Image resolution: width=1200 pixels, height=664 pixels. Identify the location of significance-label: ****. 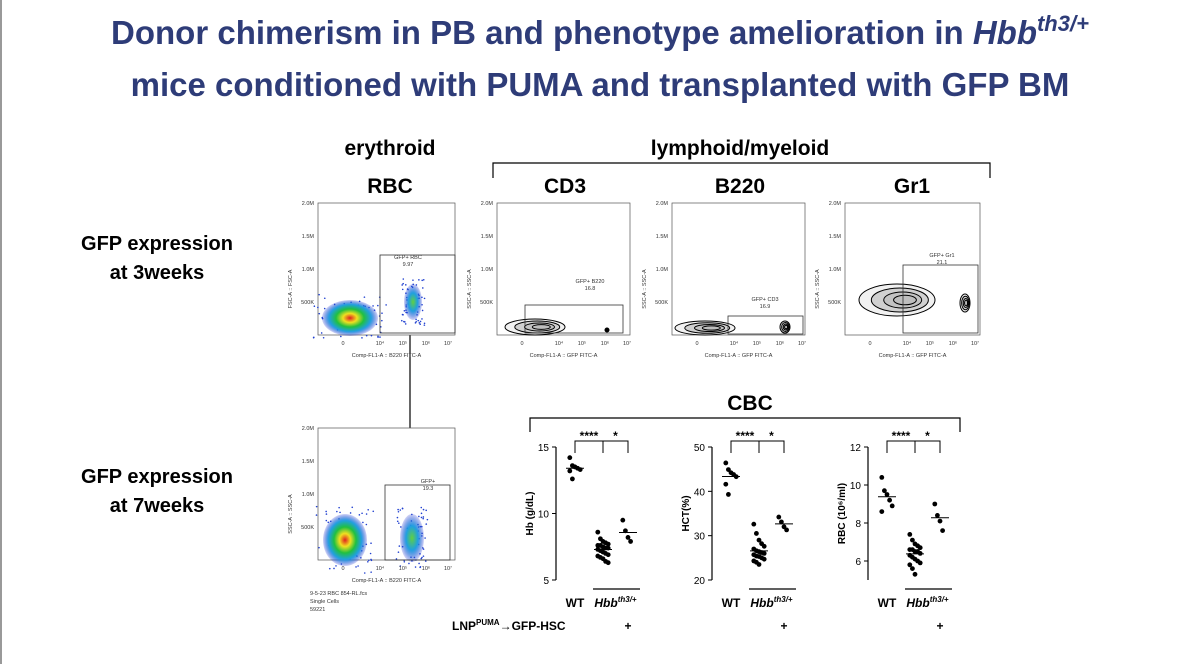
(901, 436).